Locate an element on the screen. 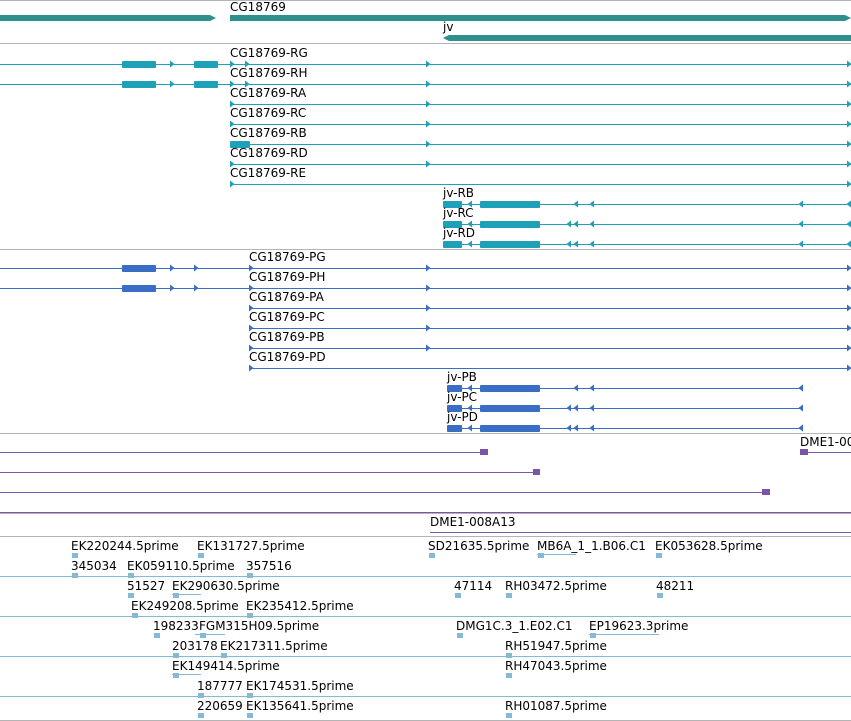  est-sd21635: SD21635.5prime is located at coordinates (478, 548).